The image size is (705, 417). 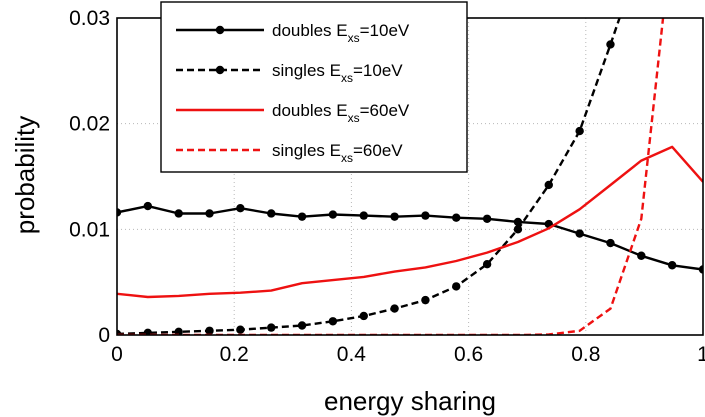 What do you see at coordinates (89, 229) in the screenshot?
I see `y-tick-label: 0.01` at bounding box center [89, 229].